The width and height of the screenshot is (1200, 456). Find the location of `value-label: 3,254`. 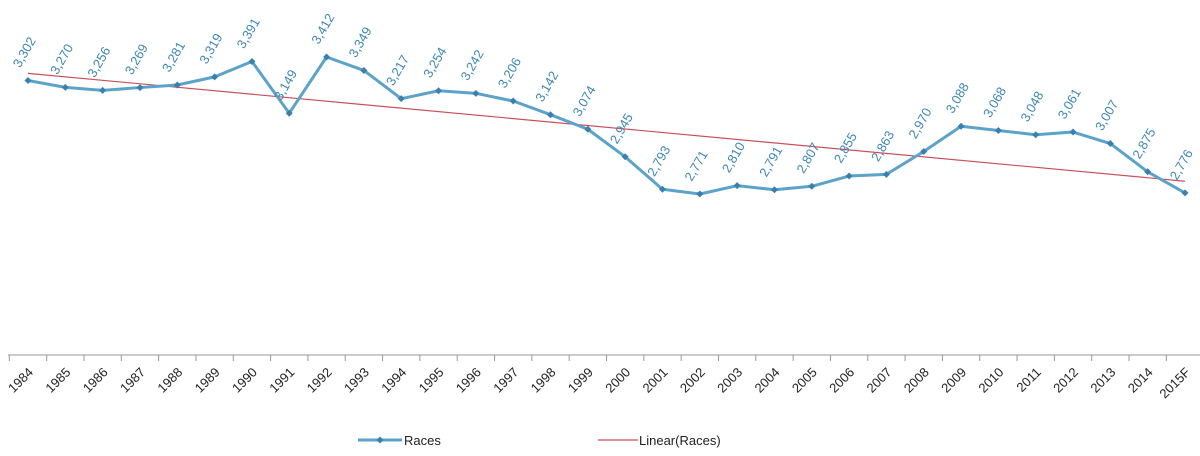

value-label: 3,254 is located at coordinates (434, 63).